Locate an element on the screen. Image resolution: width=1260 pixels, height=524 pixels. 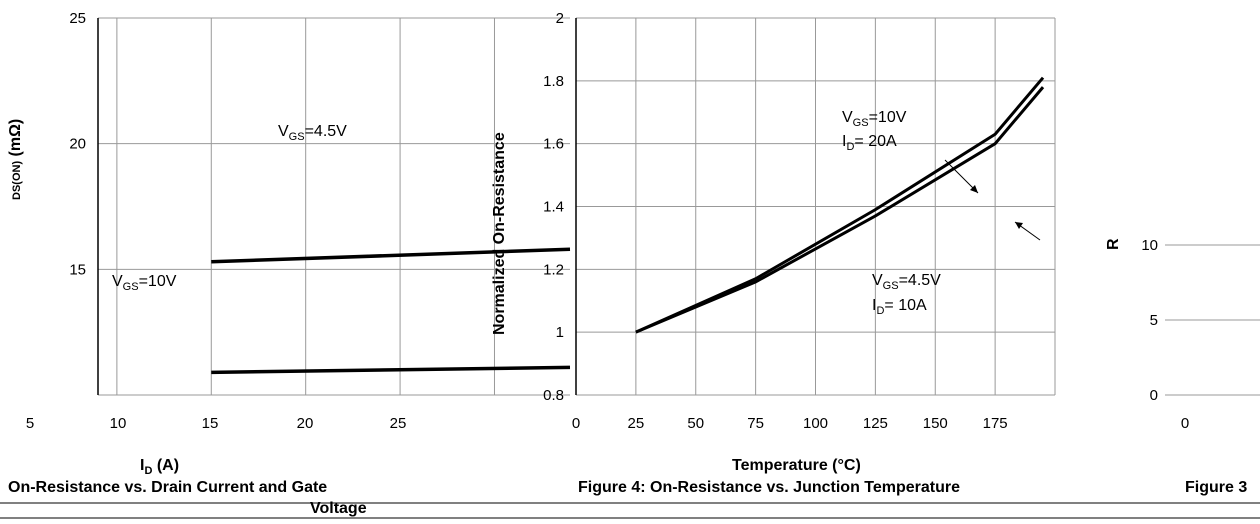
chart2-x-tick-label: 0 is located at coordinates (576, 423).